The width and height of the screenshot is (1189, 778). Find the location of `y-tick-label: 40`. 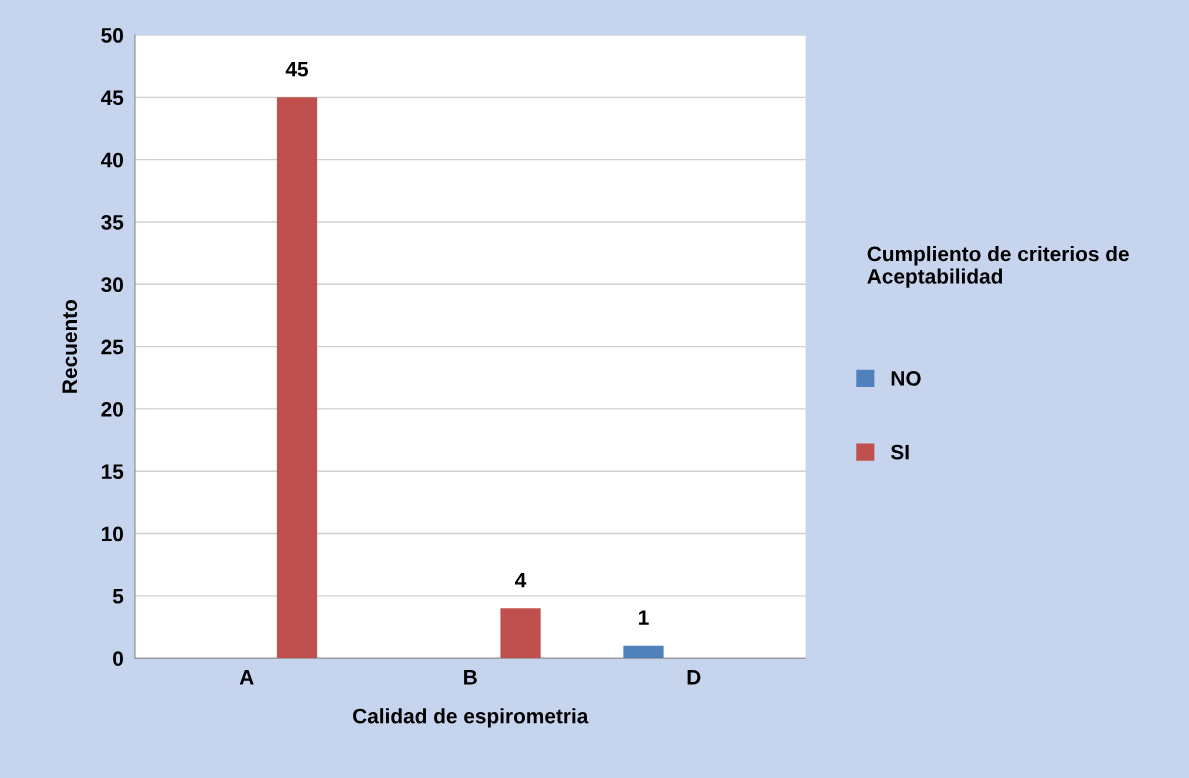

y-tick-label: 40 is located at coordinates (111, 160).